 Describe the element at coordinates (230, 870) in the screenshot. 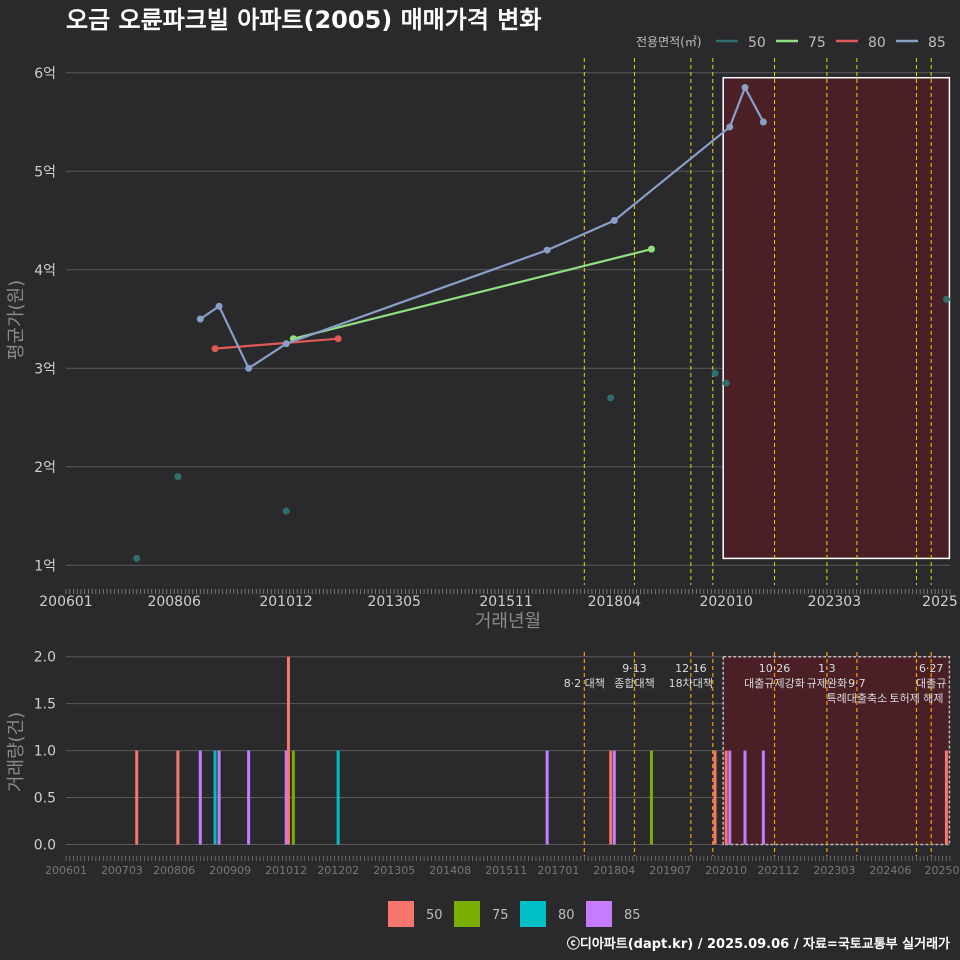

I see `volume-xtick-label: 200909` at that location.